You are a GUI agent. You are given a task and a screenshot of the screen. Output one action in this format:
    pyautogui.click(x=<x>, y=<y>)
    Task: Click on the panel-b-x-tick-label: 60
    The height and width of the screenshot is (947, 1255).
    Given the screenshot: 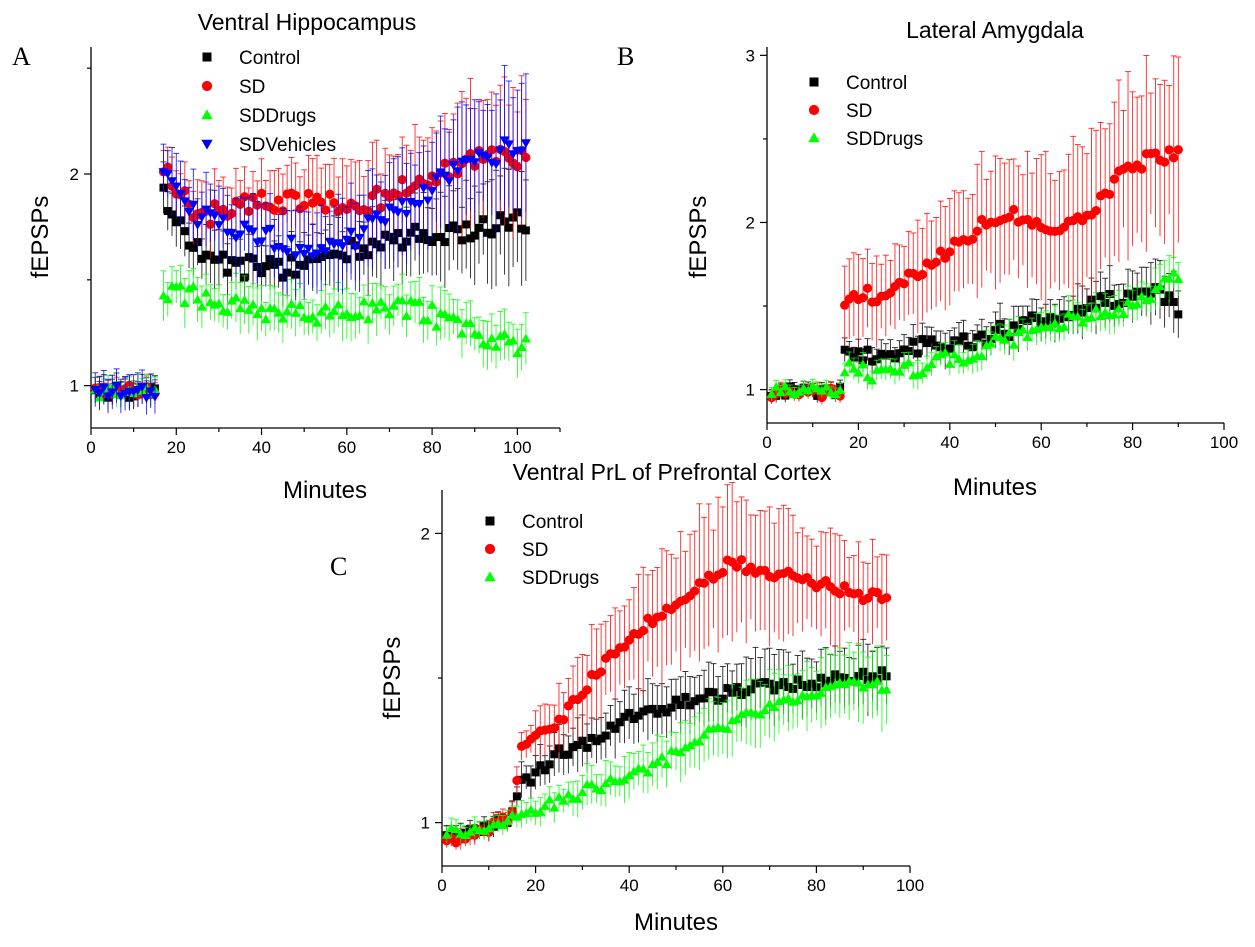 What is the action you would take?
    pyautogui.click(x=1041, y=442)
    